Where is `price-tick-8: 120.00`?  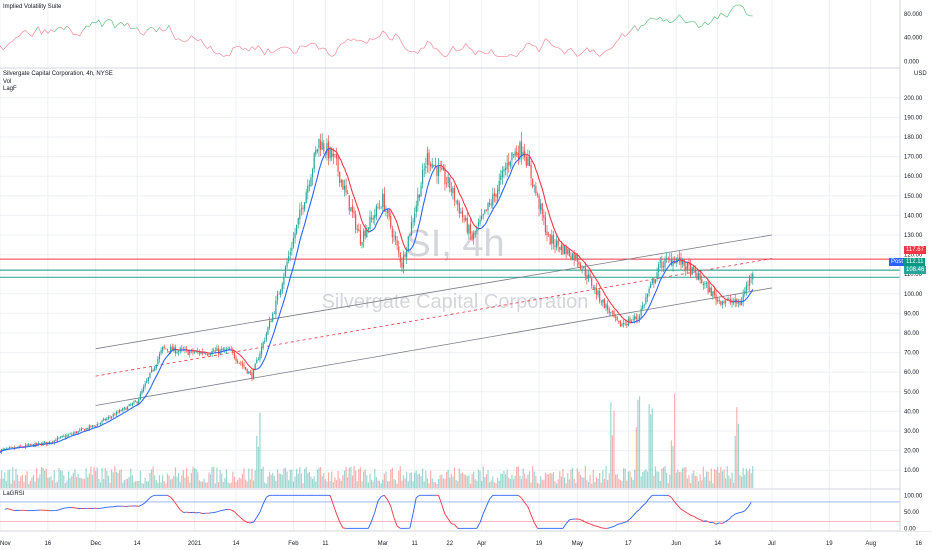
price-tick-8: 120.00 is located at coordinates (913, 256).